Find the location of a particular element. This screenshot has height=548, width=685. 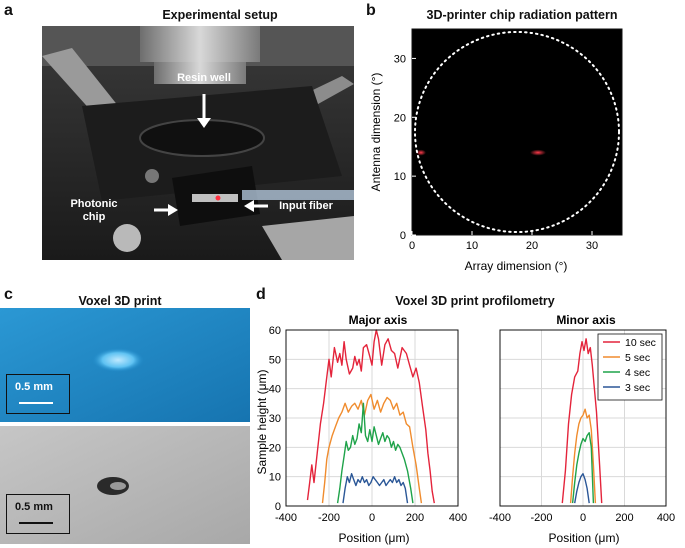

legend-label: 10 sec is located at coordinates (640, 343).